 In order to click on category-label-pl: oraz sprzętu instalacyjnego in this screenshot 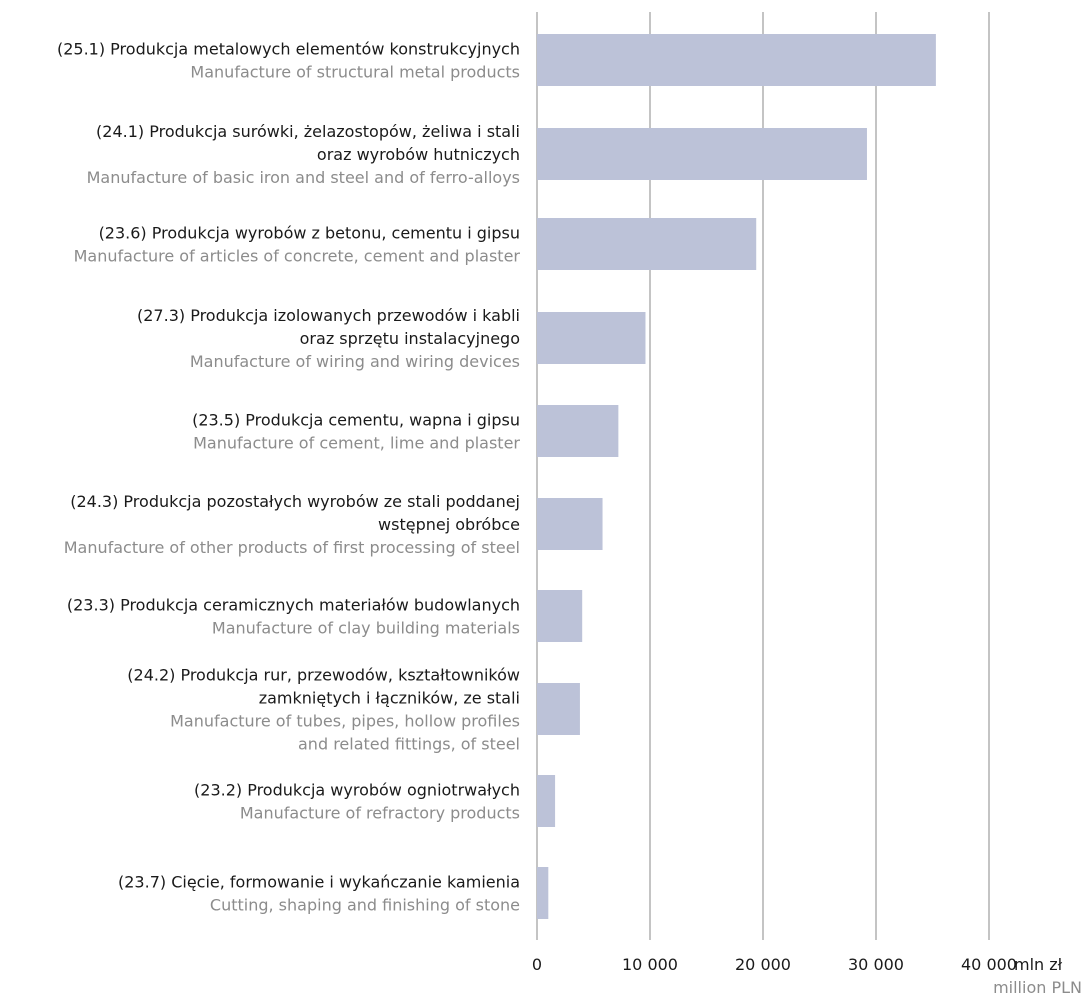, I will do `click(410, 338)`.